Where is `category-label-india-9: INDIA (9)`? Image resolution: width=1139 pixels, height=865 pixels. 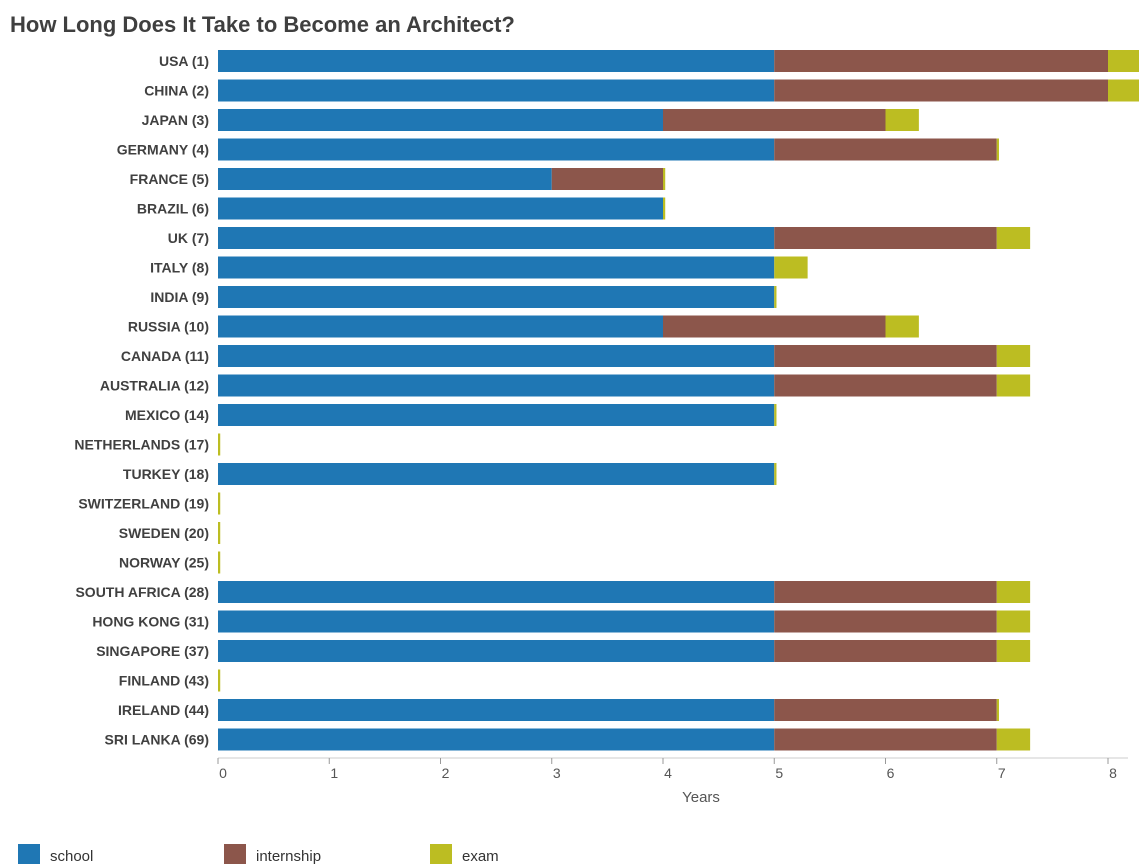 category-label-india-9: INDIA (9) is located at coordinates (179, 297).